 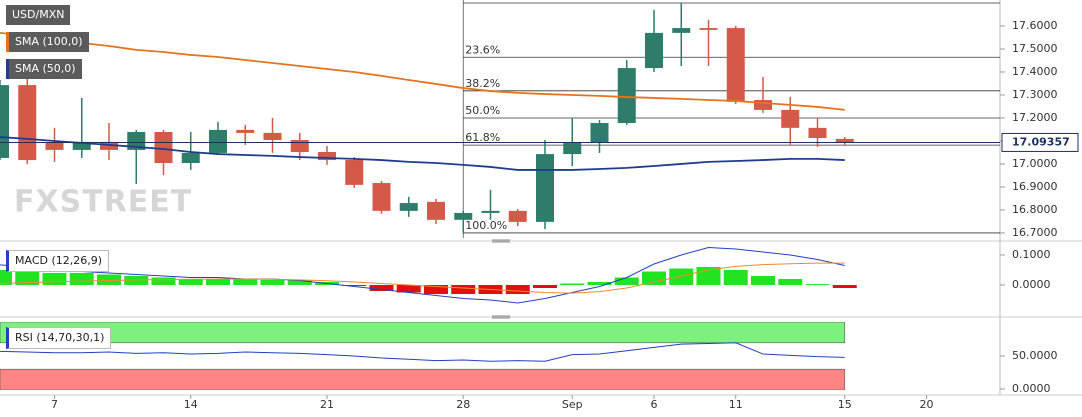 What do you see at coordinates (38, 15) in the screenshot?
I see `legend-title: USD/MXN` at bounding box center [38, 15].